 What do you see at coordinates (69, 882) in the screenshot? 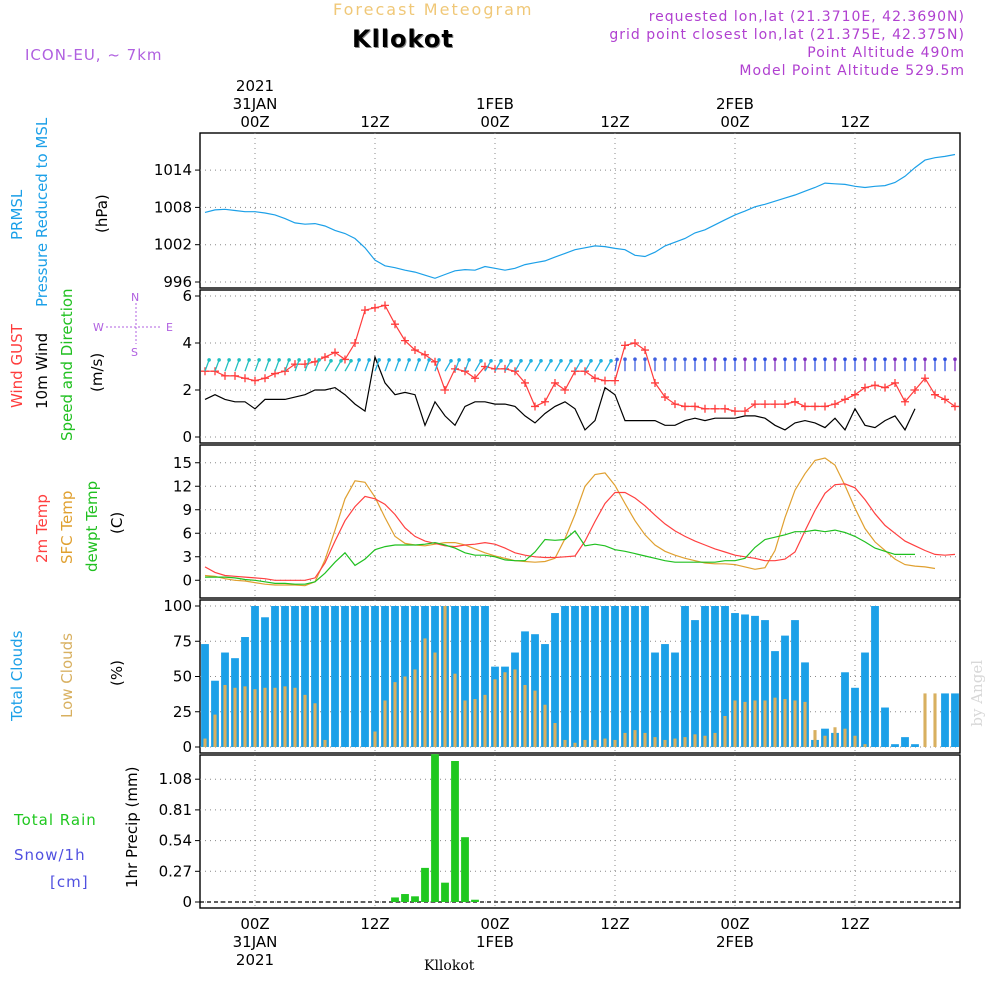
I see `snow-unit-legend: [cm]` at bounding box center [69, 882].